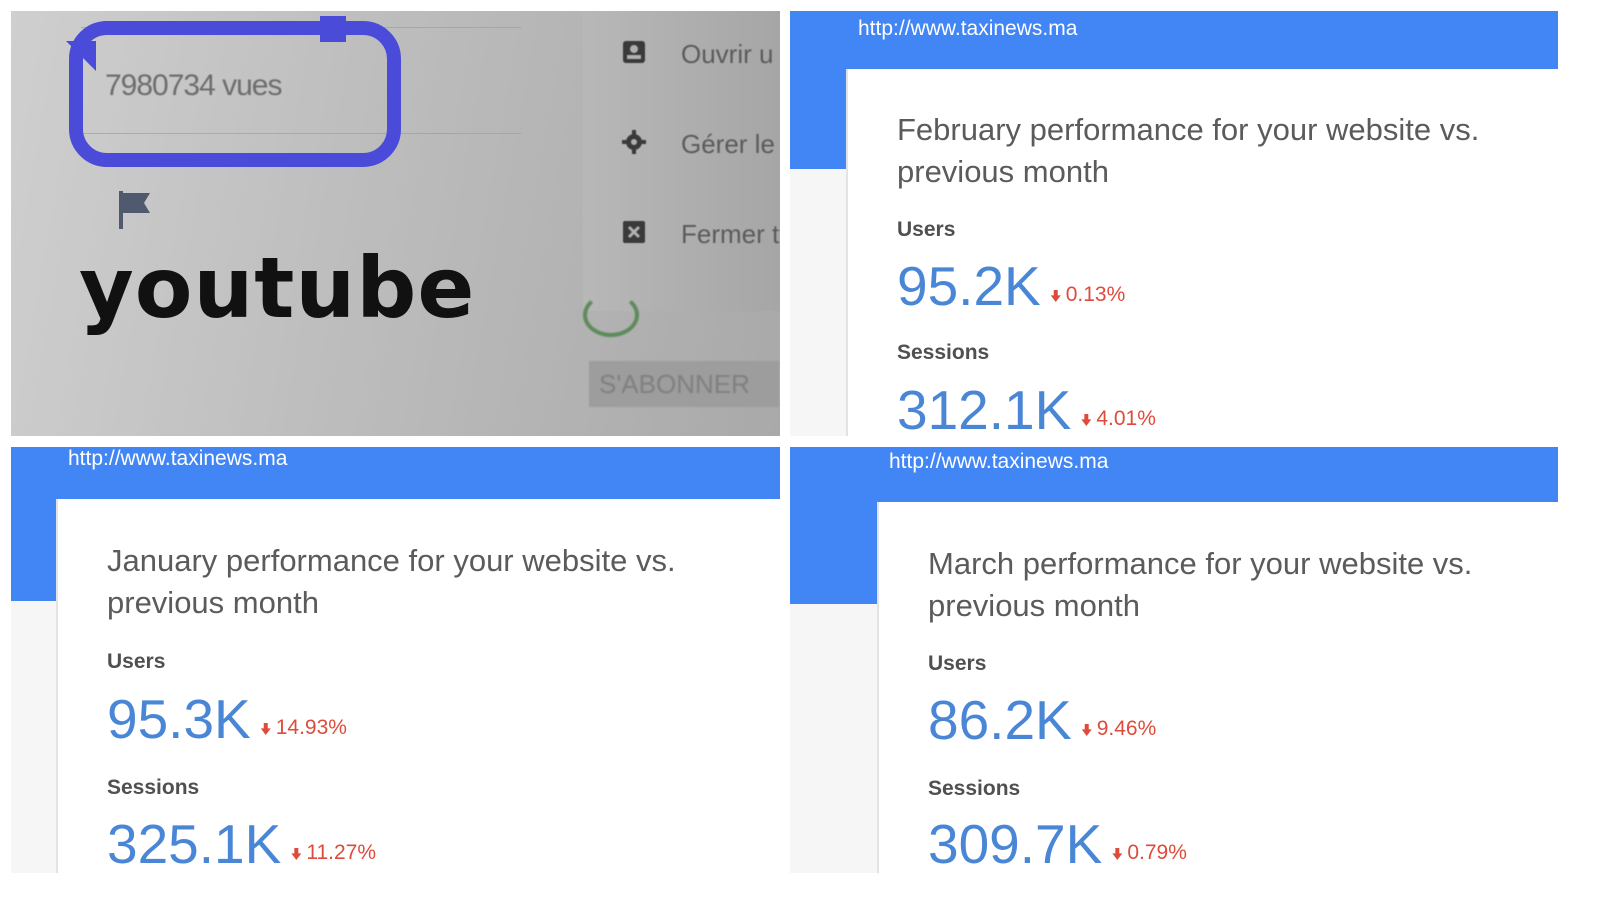  Describe the element at coordinates (634, 52) in the screenshot. I see `person-badge-icon` at that location.